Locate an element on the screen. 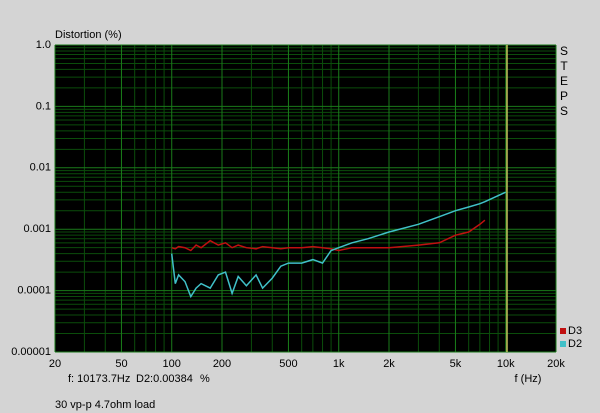 This screenshot has height=413, width=600. legend-label: D3 is located at coordinates (575, 331).